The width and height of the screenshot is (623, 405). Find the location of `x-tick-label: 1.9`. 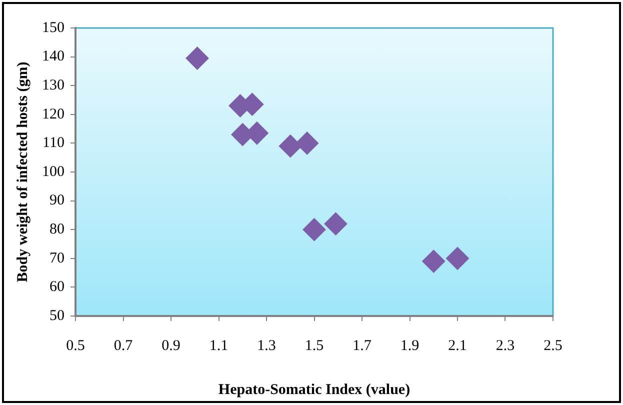

x-tick-label: 1.9 is located at coordinates (410, 346).